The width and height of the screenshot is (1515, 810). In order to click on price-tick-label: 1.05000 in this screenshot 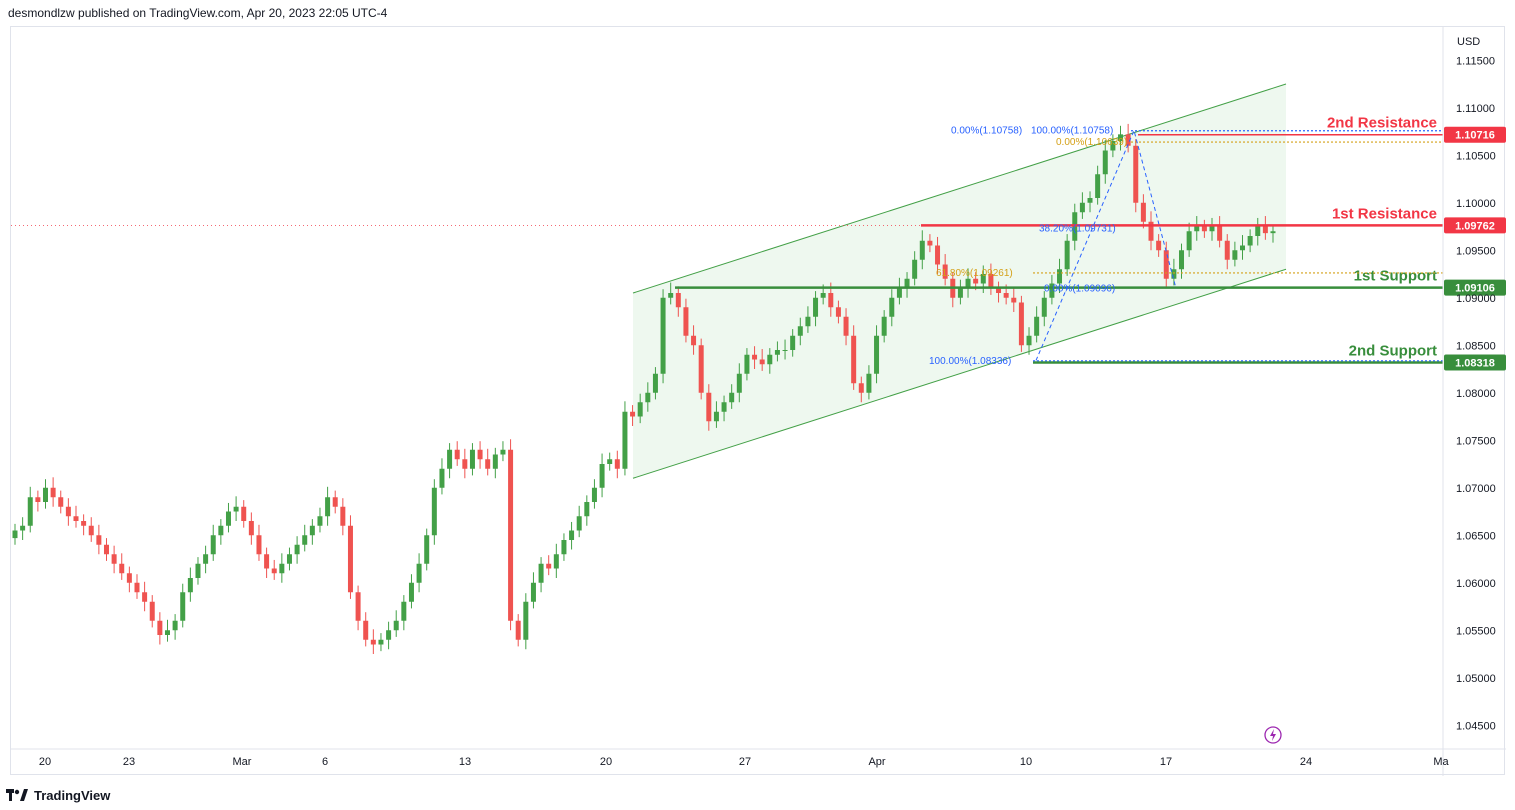, I will do `click(1476, 679)`.